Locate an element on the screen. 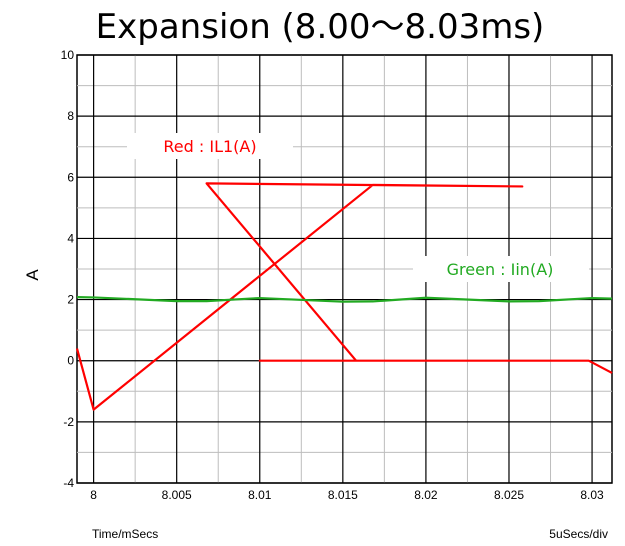  x-tick-label: 8.025 is located at coordinates (509, 495).